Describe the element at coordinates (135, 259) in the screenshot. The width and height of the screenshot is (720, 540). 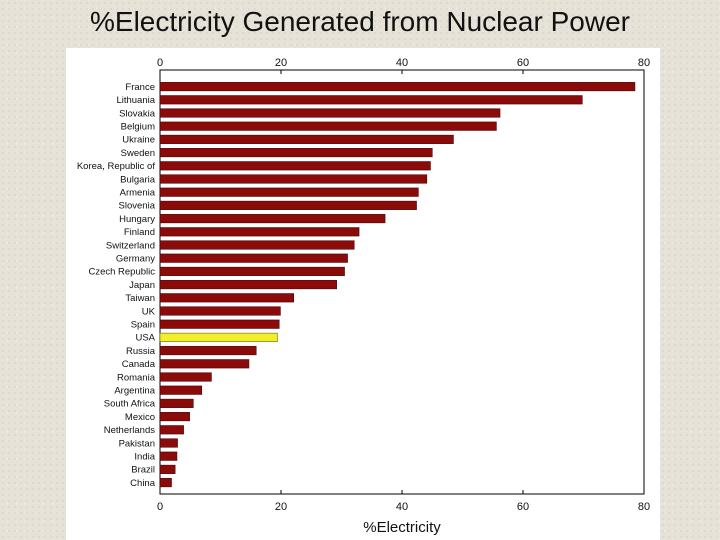
I see `category-label: Germany` at that location.